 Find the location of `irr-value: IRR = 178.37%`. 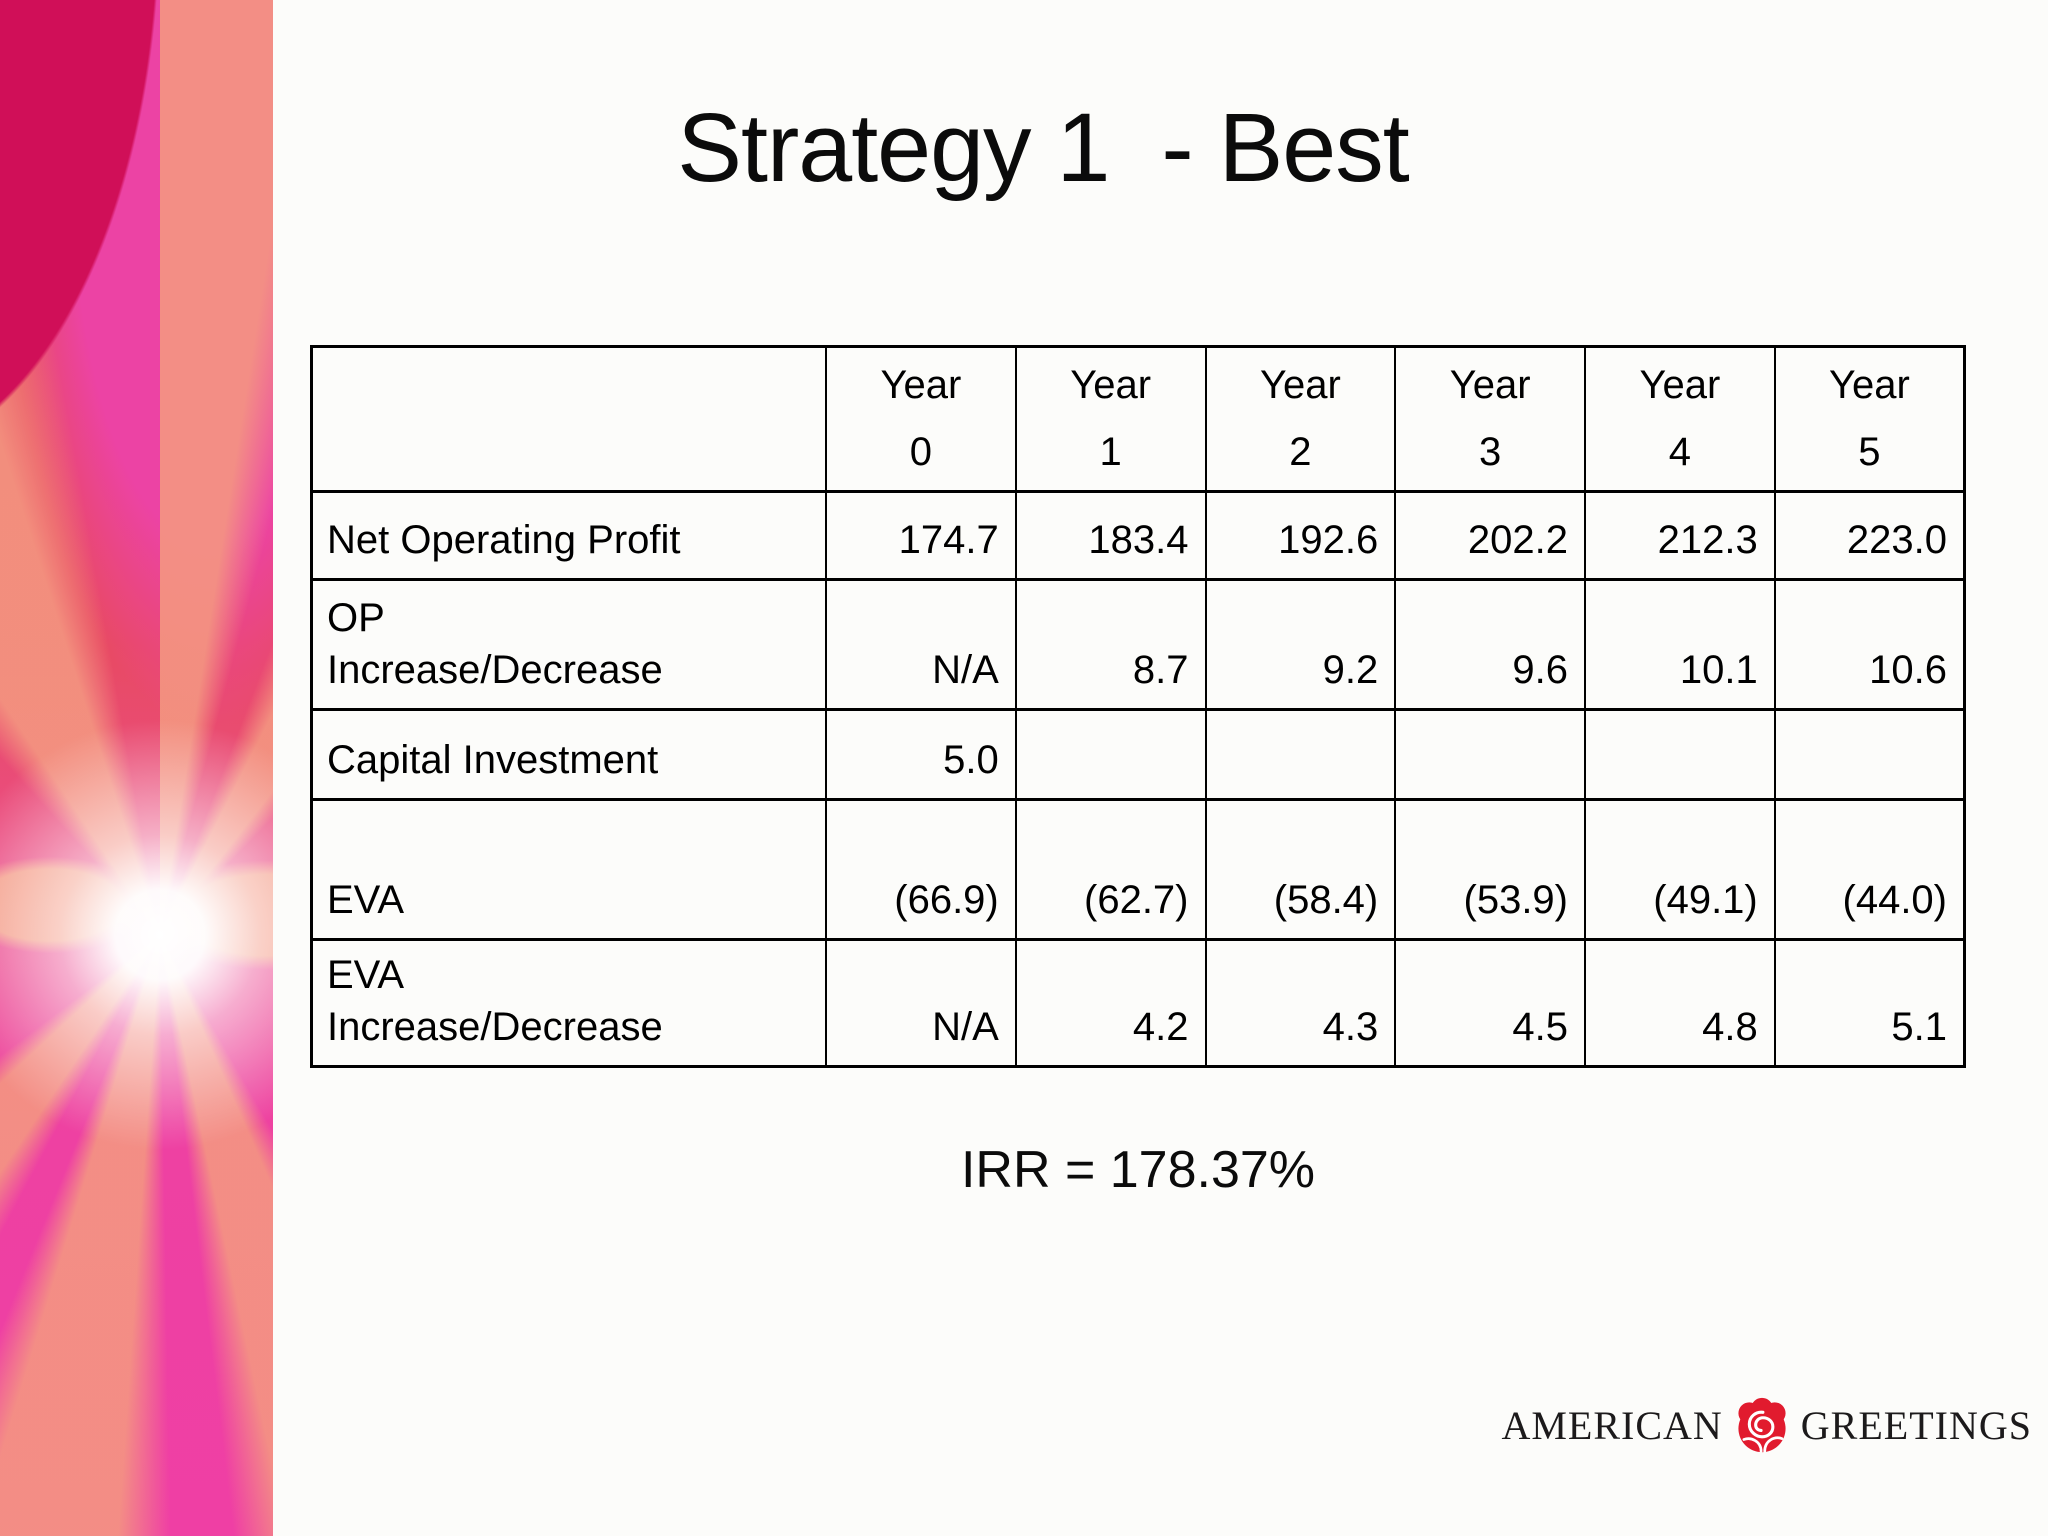

irr-value: IRR = 178.37% is located at coordinates (1138, 1170).